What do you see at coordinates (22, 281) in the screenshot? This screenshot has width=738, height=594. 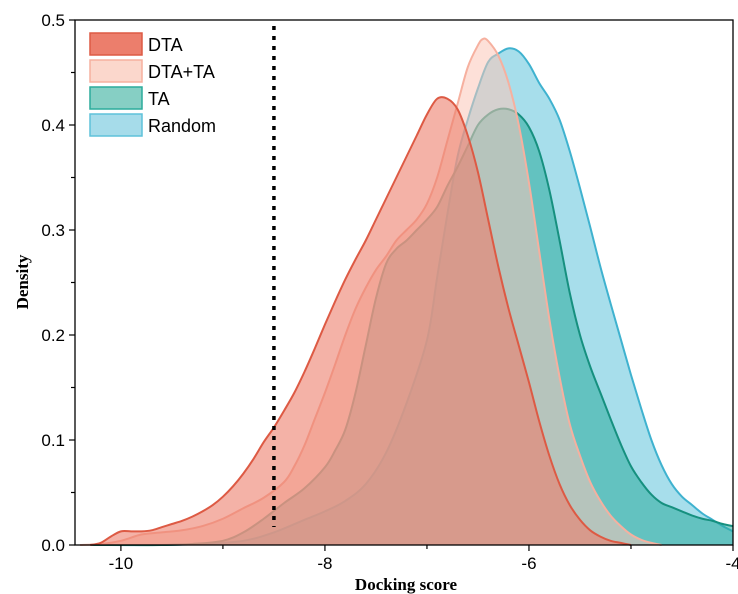 I see `y-axis-title: Density` at bounding box center [22, 281].